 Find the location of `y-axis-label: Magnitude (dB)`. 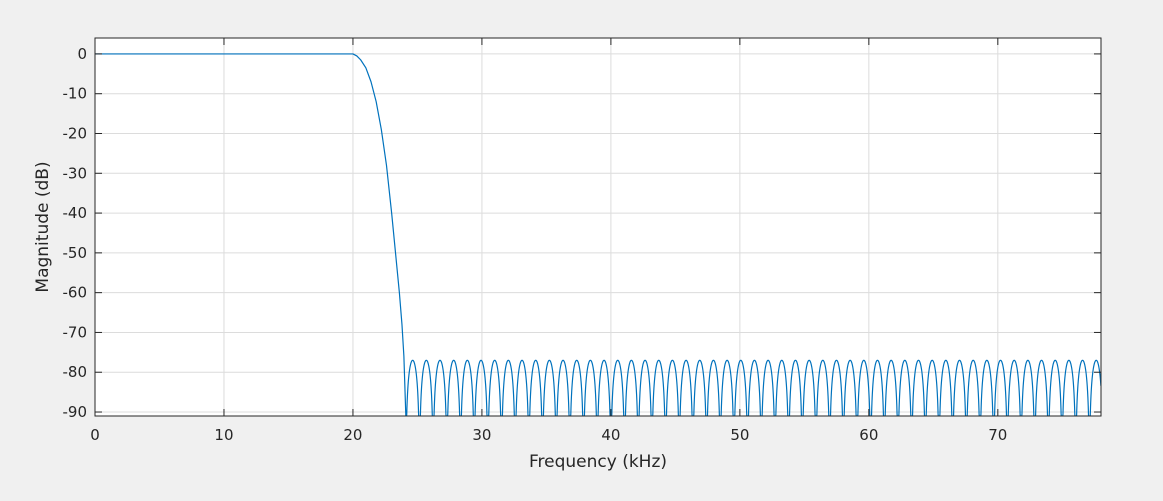

y-axis-label: Magnitude (dB) is located at coordinates (43, 226).